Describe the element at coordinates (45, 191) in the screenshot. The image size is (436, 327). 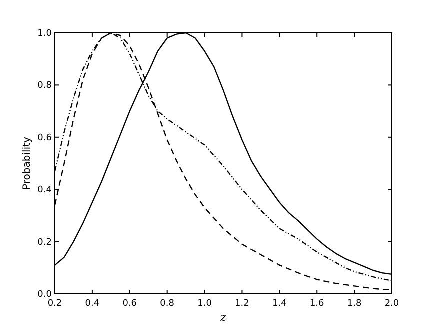
I see `y-tick-label: 0.4` at that location.